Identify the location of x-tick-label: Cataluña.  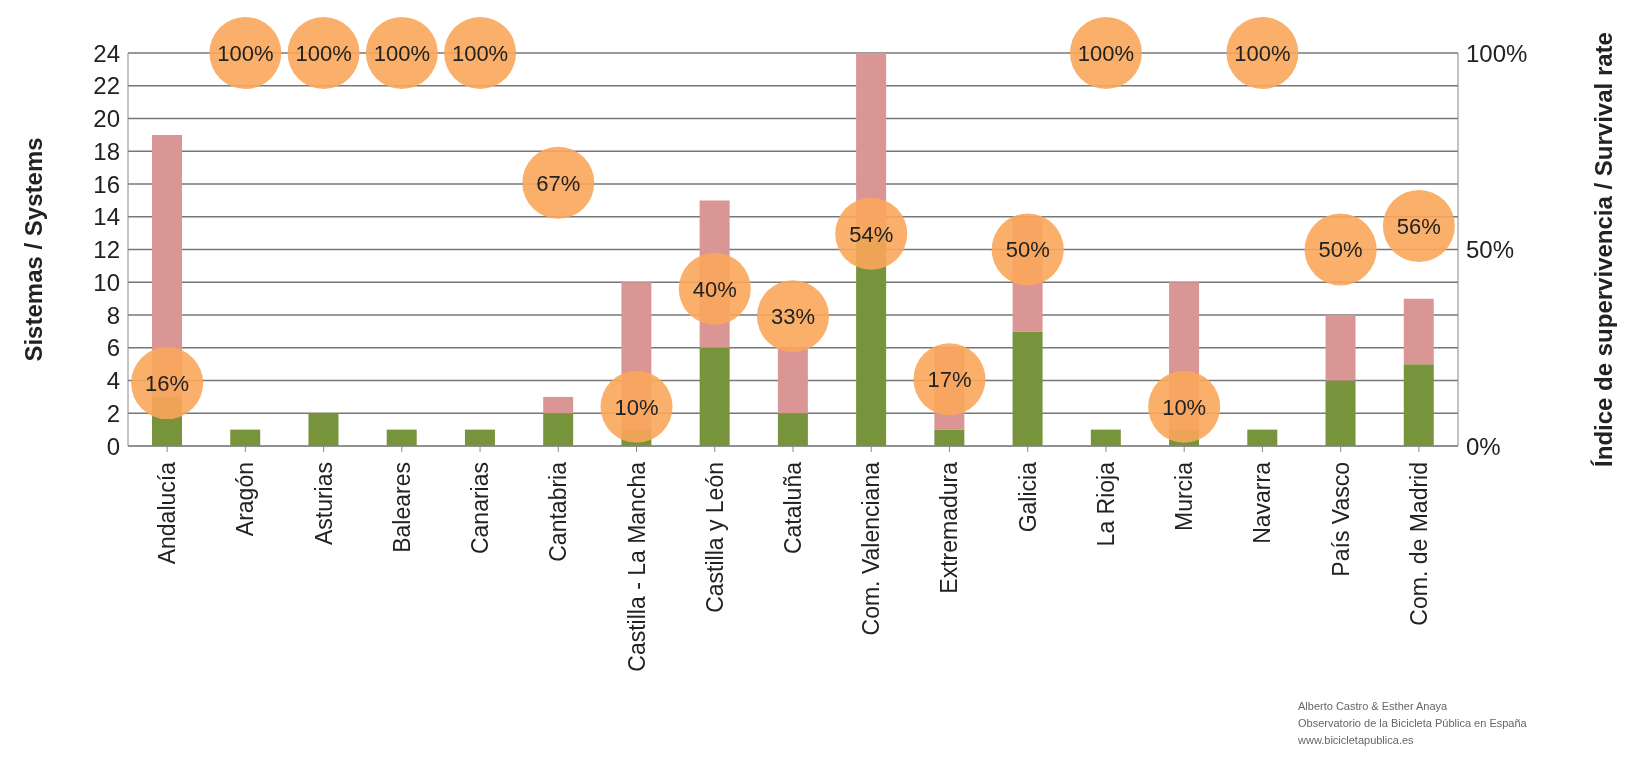
(793, 508).